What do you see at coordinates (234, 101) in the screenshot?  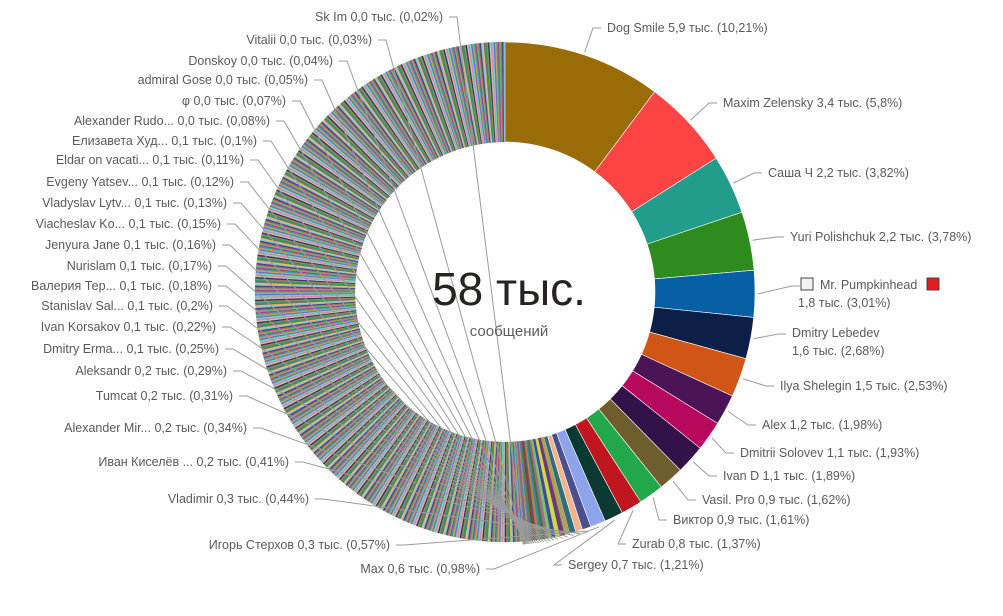 I see `data-label: φ 0,0 тыс. (0,07%)` at bounding box center [234, 101].